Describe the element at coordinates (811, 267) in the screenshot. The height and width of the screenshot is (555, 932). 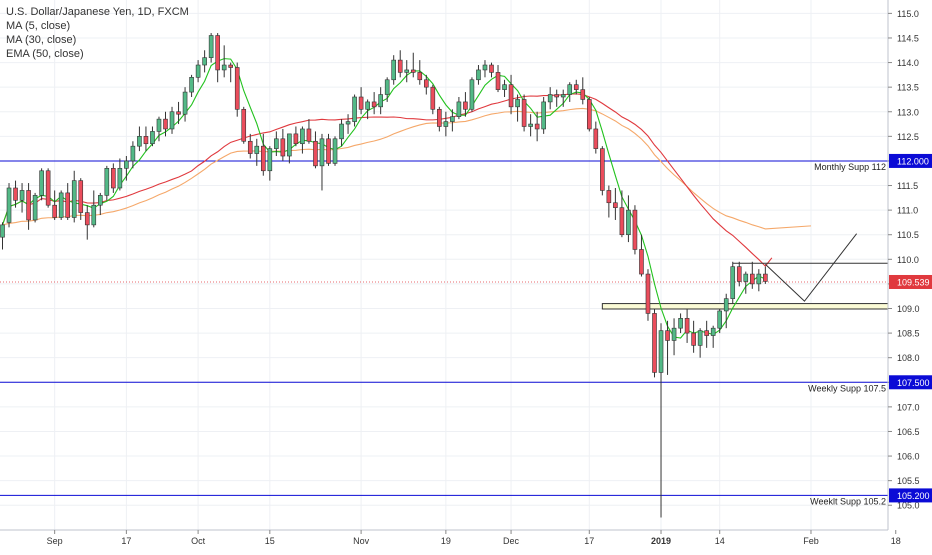
I see `projection-path` at that location.